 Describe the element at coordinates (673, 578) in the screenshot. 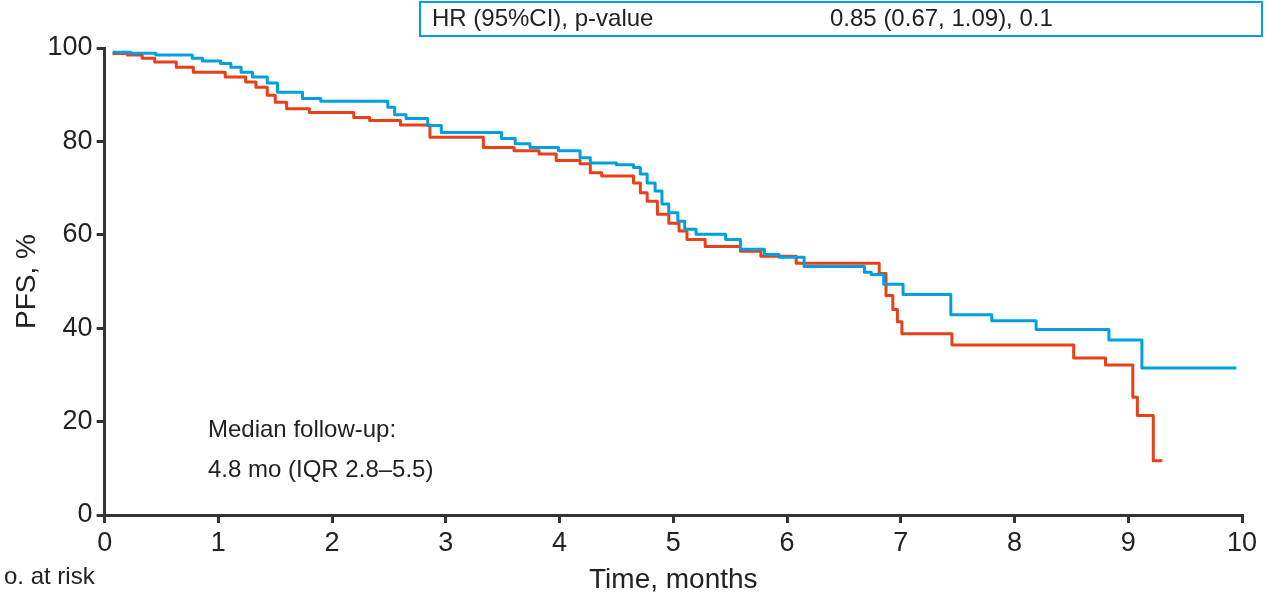

I see `x-axis-title: Time, months` at that location.